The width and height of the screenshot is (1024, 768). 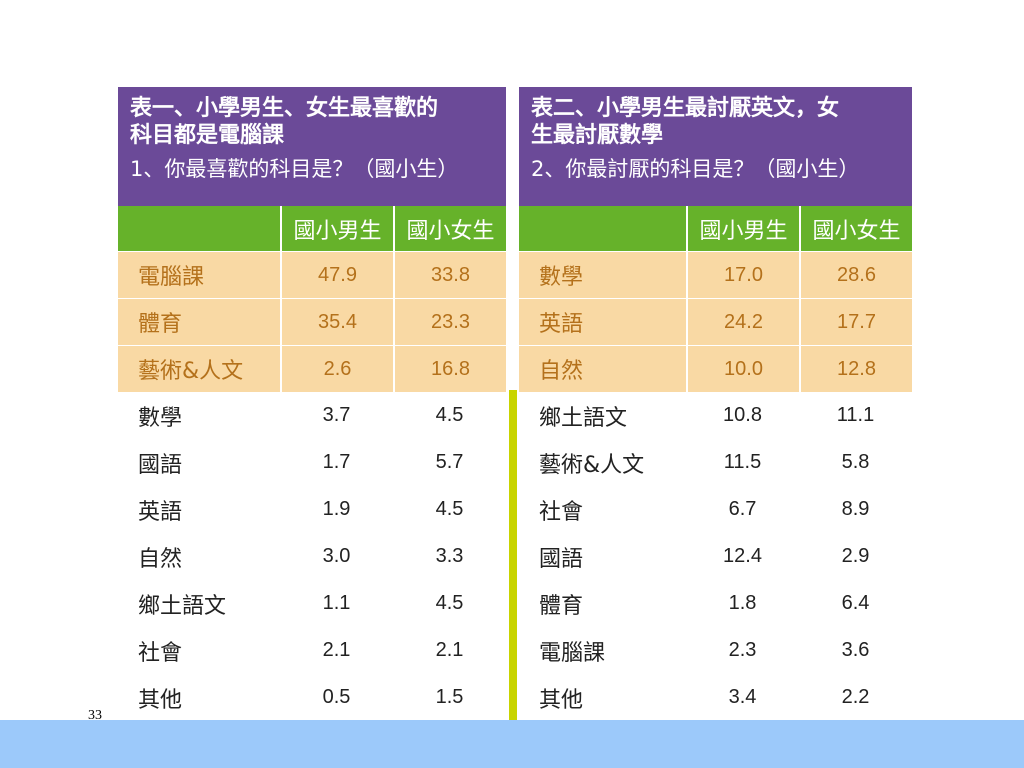 I want to click on page-number: 33, so click(x=95, y=715).